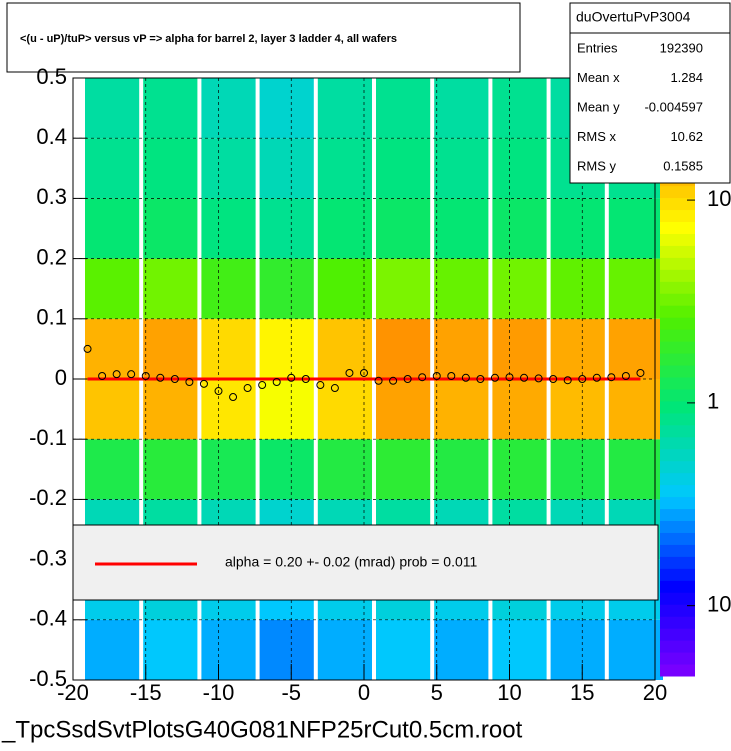 The image size is (731, 751). What do you see at coordinates (48, 557) in the screenshot?
I see `y-tick-label: -0.3` at bounding box center [48, 557].